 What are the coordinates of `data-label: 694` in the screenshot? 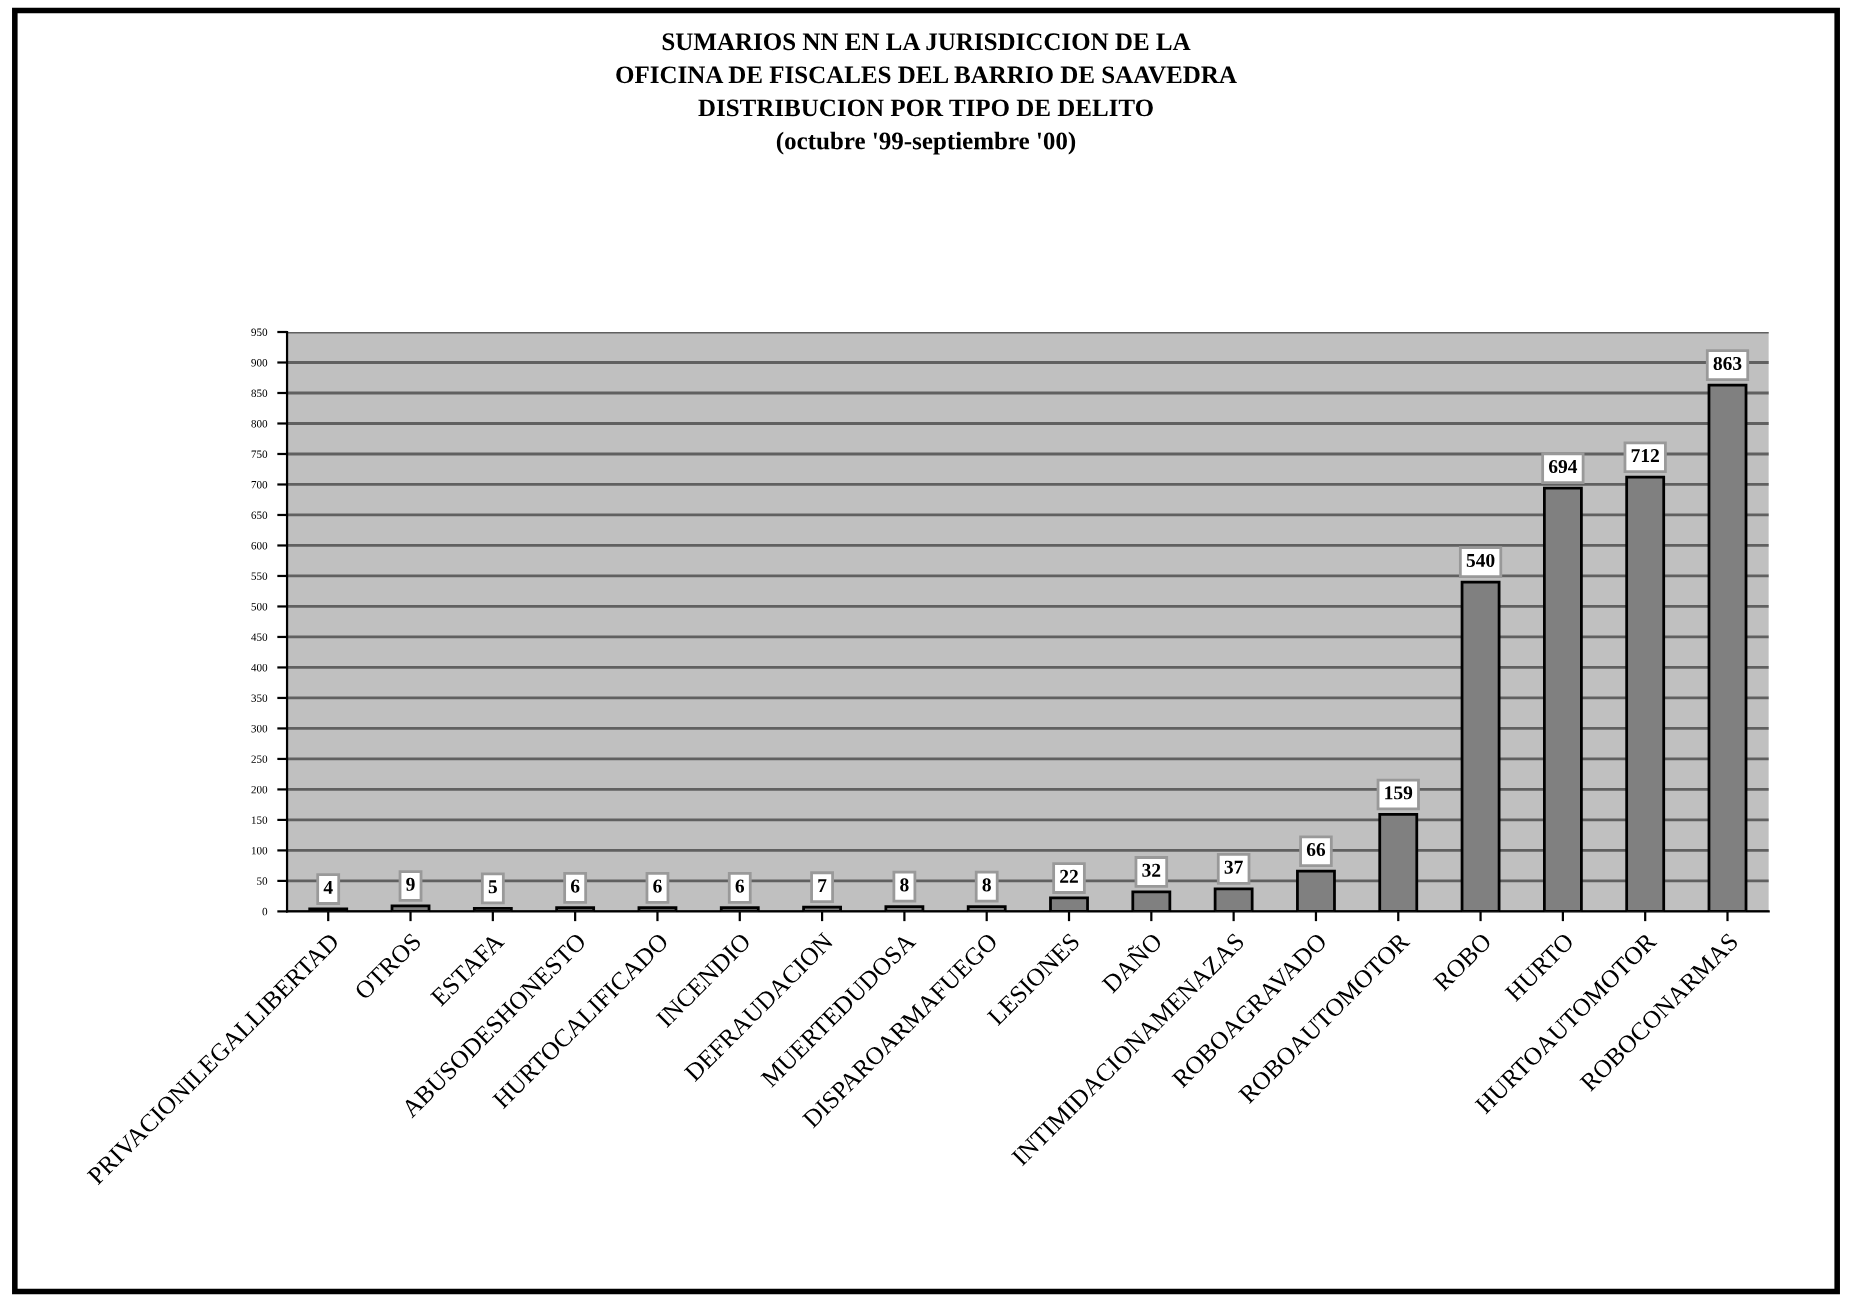 It's located at (1563, 467).